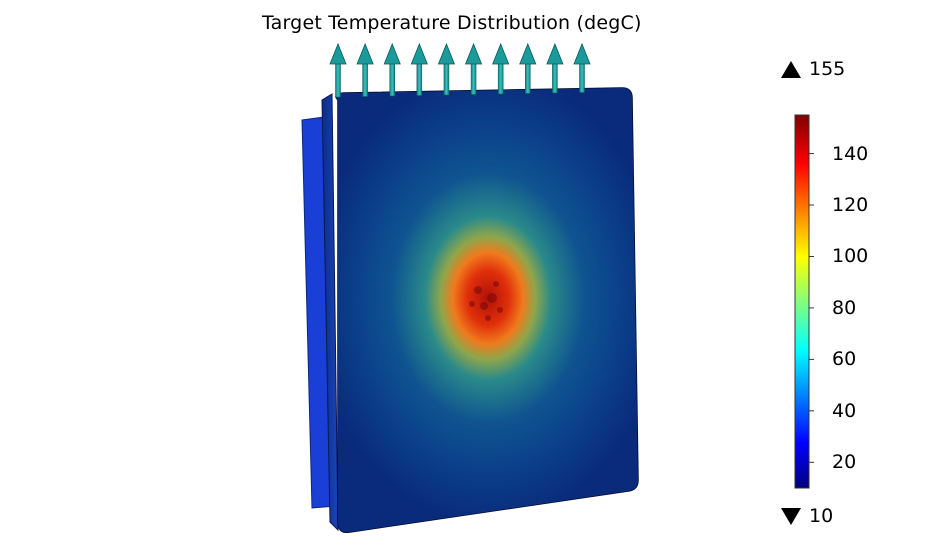 The height and width of the screenshot is (556, 950). What do you see at coordinates (452, 23) in the screenshot?
I see `plot-title: Target Temperature Distribution (degC)` at bounding box center [452, 23].